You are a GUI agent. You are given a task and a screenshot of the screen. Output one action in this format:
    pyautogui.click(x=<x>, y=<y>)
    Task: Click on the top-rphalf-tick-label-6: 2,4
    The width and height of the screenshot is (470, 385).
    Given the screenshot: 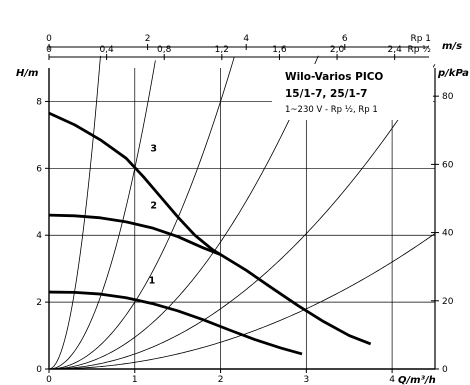 What is the action you would take?
    pyautogui.click(x=395, y=50)
    